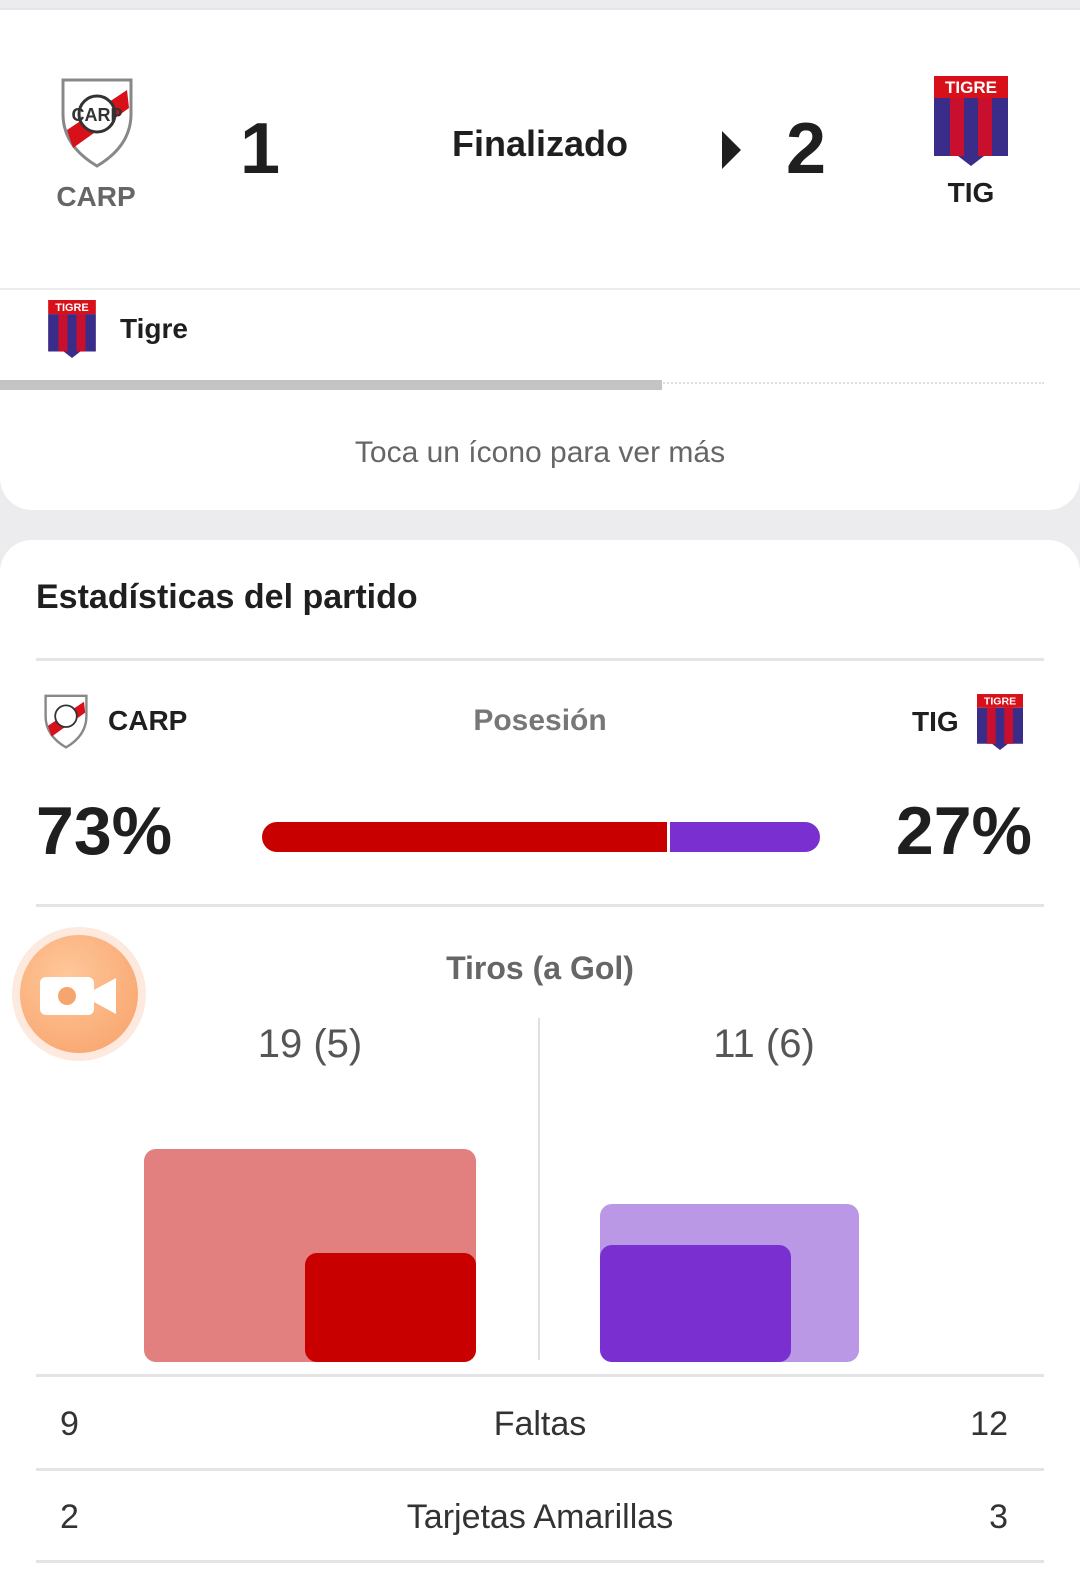 This screenshot has height=1588, width=1080. I want to click on possession-label: Posesión, so click(540, 720).